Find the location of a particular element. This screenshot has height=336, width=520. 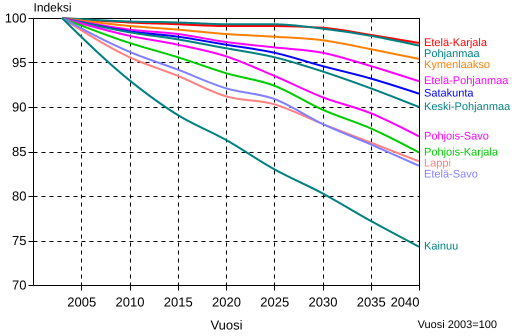

y-tick-label: 70 is located at coordinates (19, 285).